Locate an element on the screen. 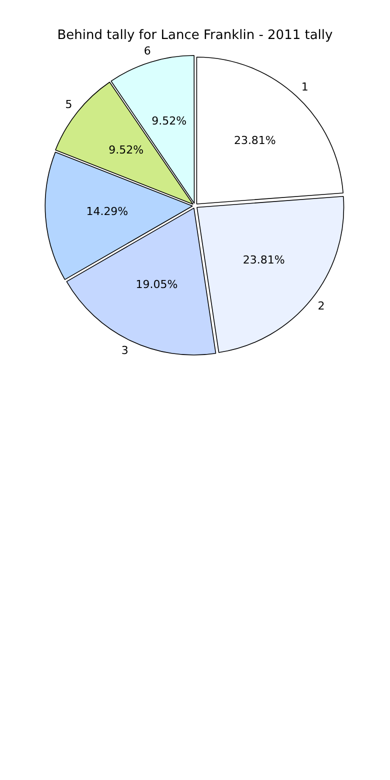 The height and width of the screenshot is (780, 390). slice-label: 6 is located at coordinates (147, 51).